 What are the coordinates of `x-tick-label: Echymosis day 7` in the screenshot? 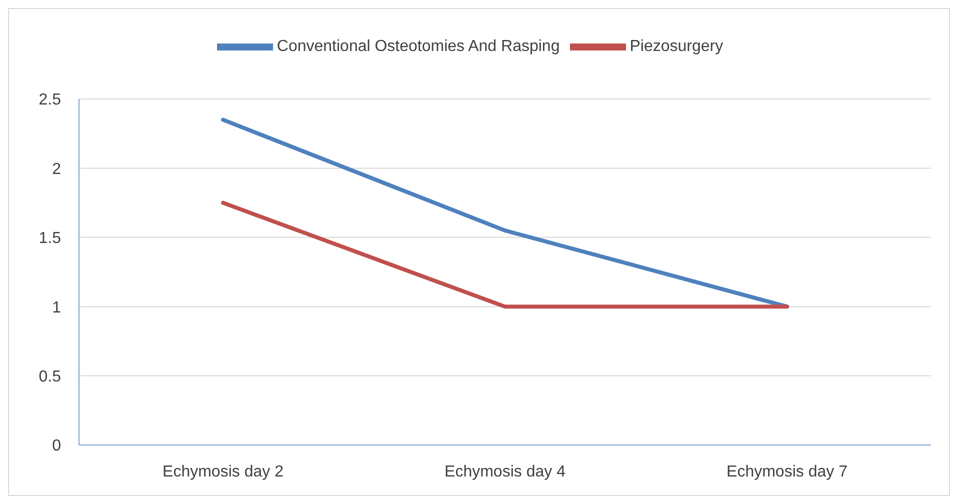 It's located at (787, 471).